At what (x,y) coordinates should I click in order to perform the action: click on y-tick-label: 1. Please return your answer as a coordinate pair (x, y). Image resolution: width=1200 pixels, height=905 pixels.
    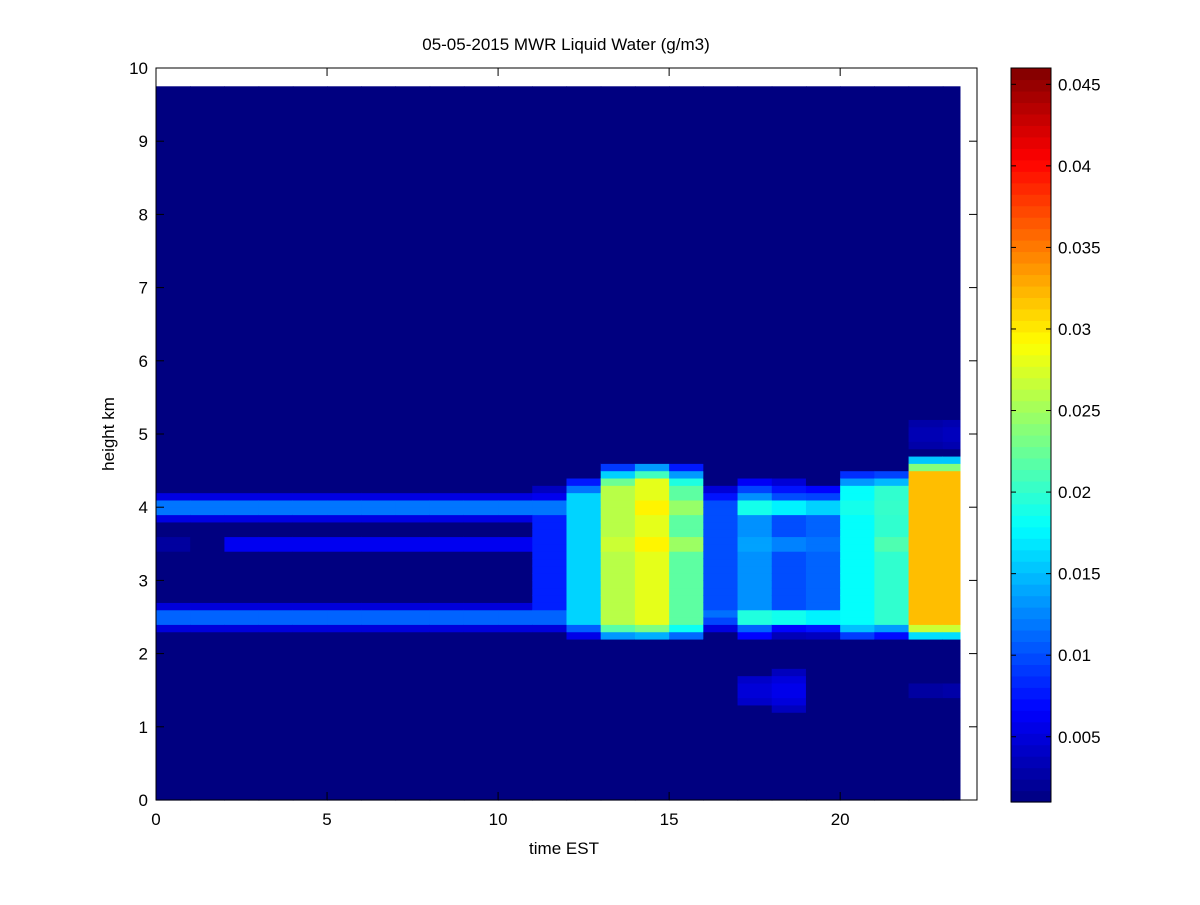
    Looking at the image, I should click on (143, 727).